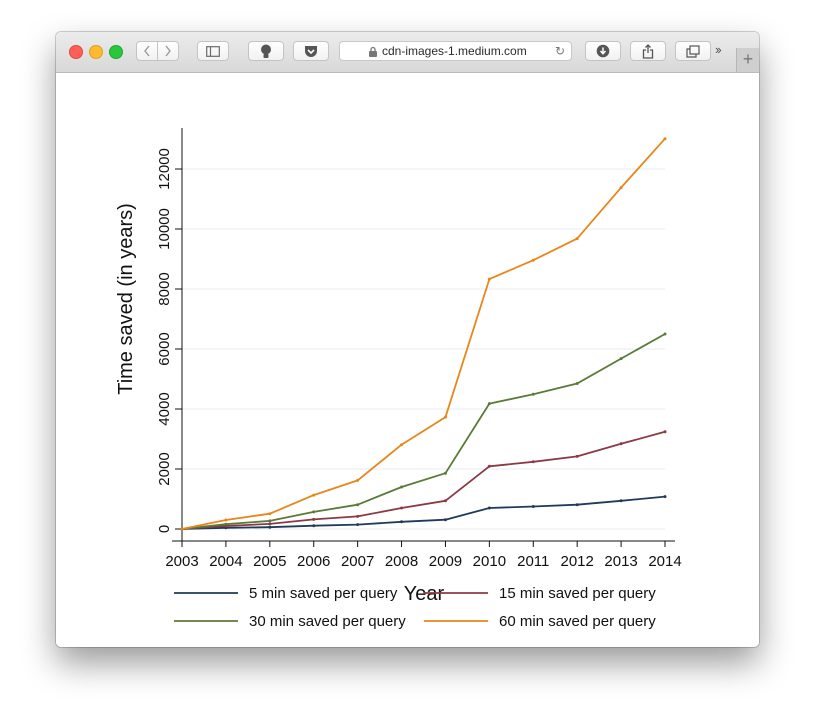 Image resolution: width=815 pixels, height=728 pixels. I want to click on x-tick-label: 2012, so click(576, 561).